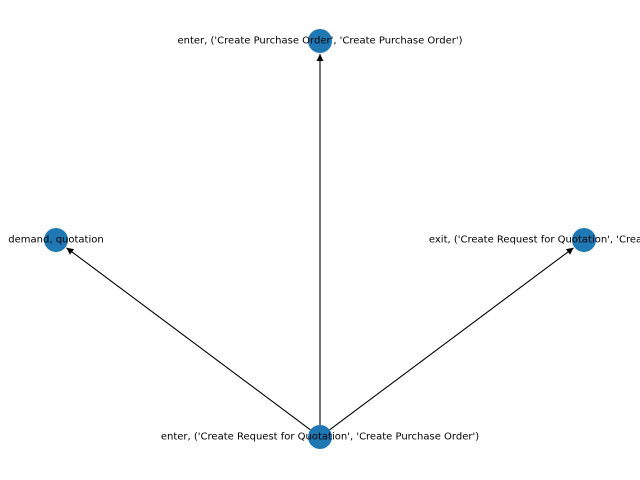 The height and width of the screenshot is (480, 640). I want to click on edge-n_bottom-to-n_left, so click(188, 339).